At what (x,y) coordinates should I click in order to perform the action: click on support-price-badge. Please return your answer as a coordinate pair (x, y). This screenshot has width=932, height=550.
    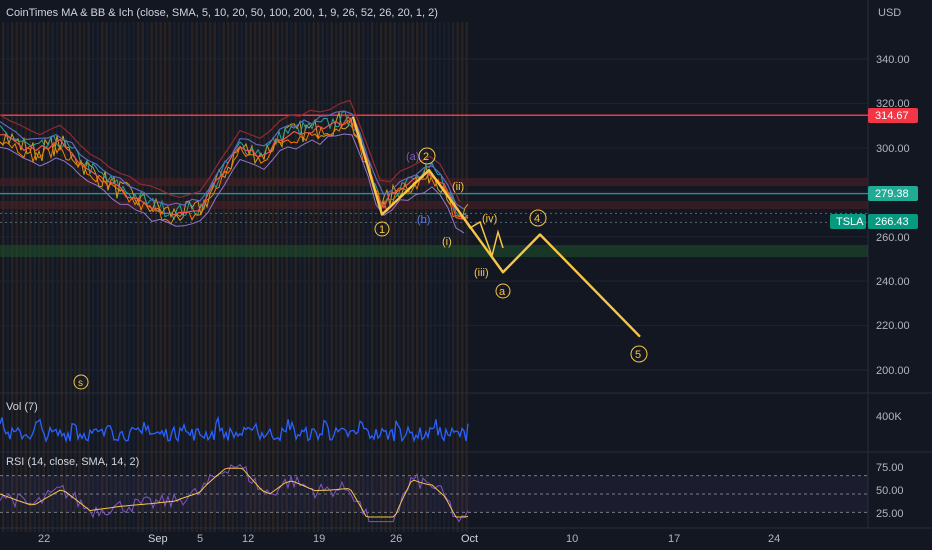
    Looking at the image, I should click on (893, 193).